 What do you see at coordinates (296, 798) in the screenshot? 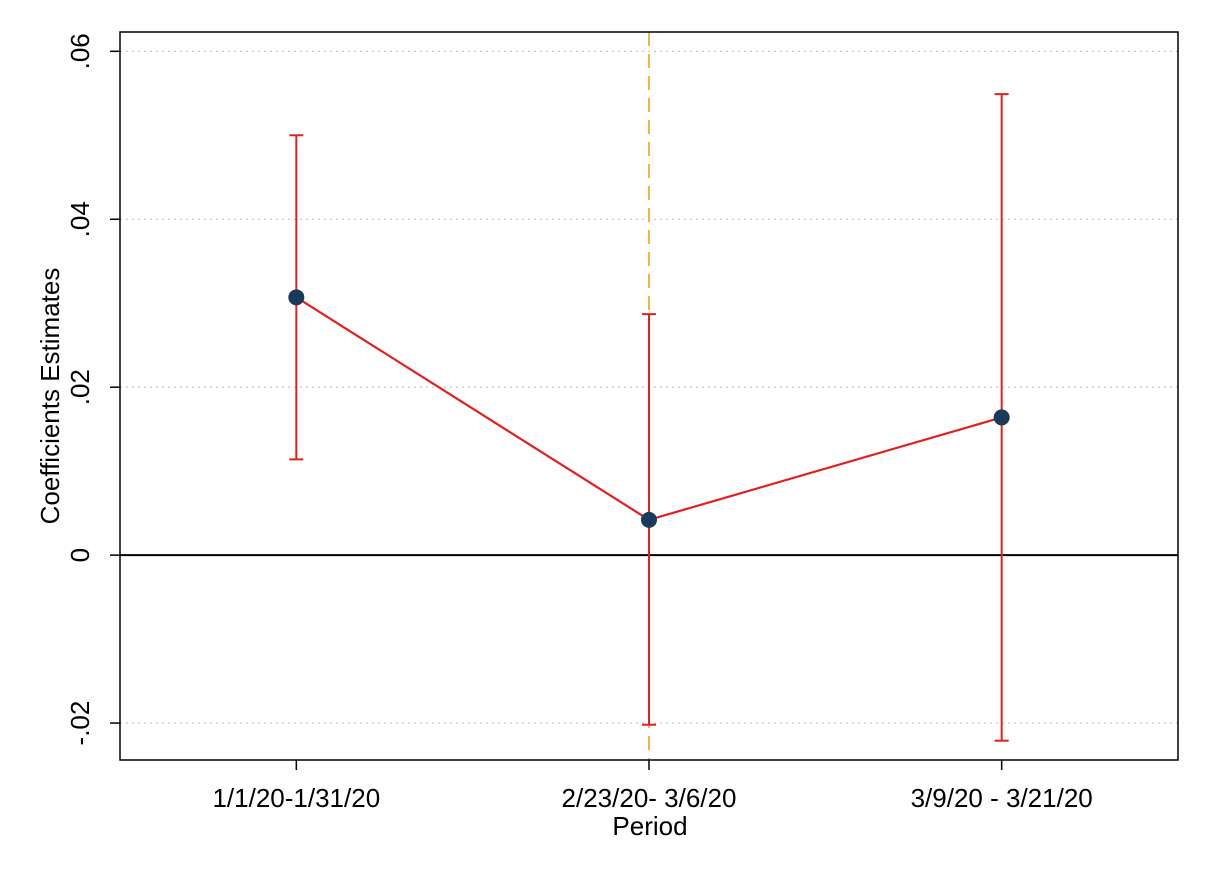
I see `x-tick-label: 1/1/20-1/31/20` at bounding box center [296, 798].